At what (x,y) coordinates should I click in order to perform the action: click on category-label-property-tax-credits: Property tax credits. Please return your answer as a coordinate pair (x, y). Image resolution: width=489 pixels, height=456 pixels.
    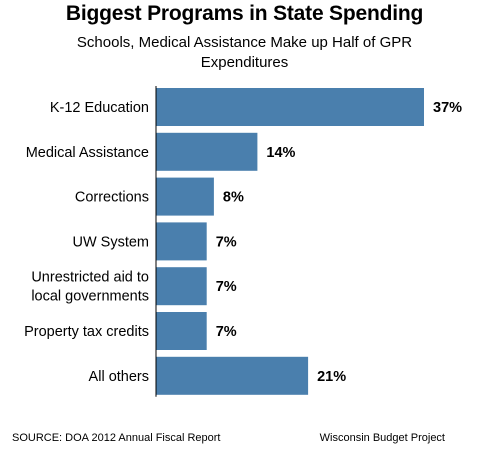
    Looking at the image, I should click on (86, 332).